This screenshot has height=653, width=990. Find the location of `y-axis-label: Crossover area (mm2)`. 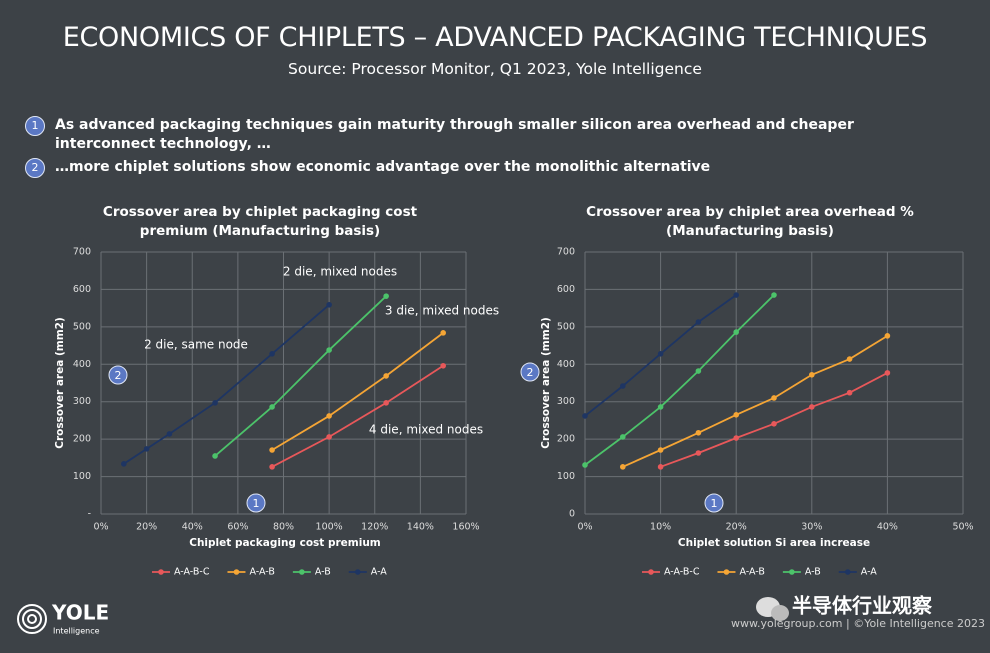

y-axis-label: Crossover area (mm2) is located at coordinates (60, 383).